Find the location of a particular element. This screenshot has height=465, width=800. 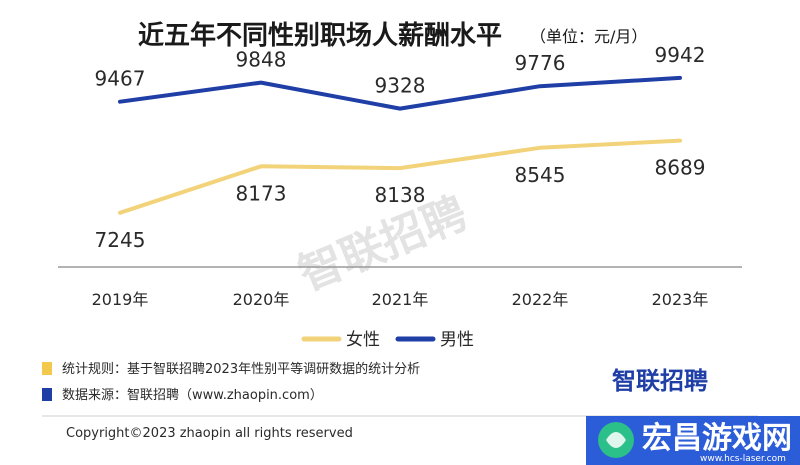

x-tick-labels: 2019年 2020年 2021年 2022年 2023年 is located at coordinates (400, 299).